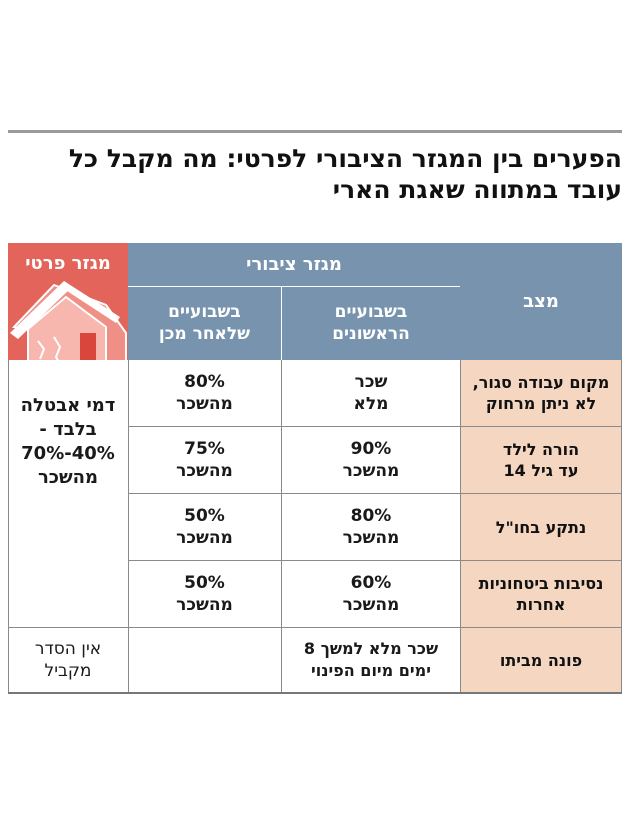 Image resolution: width=634 pixels, height=818 pixels. I want to click on header-public-sector: מגזר ציבורי, so click(294, 264).